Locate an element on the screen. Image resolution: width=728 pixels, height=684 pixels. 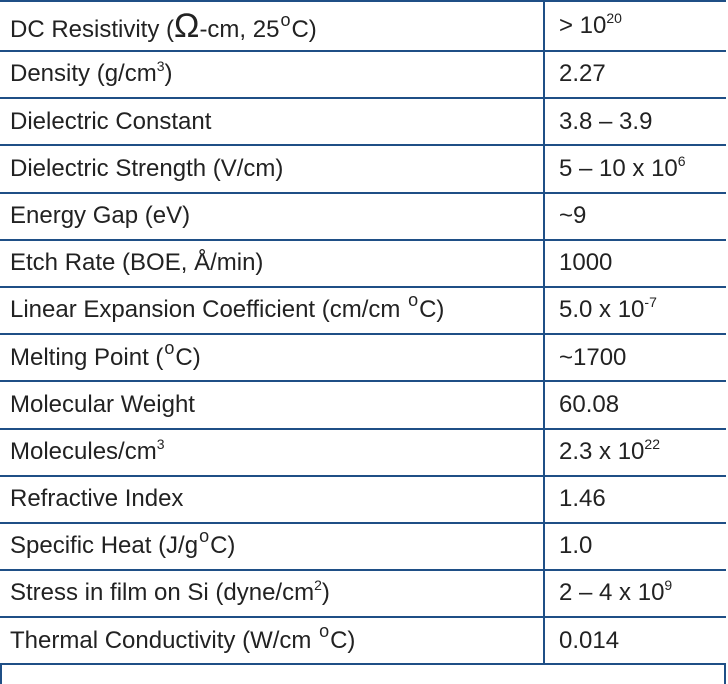
value-text: 5 – 10 x 10 is located at coordinates (618, 168).